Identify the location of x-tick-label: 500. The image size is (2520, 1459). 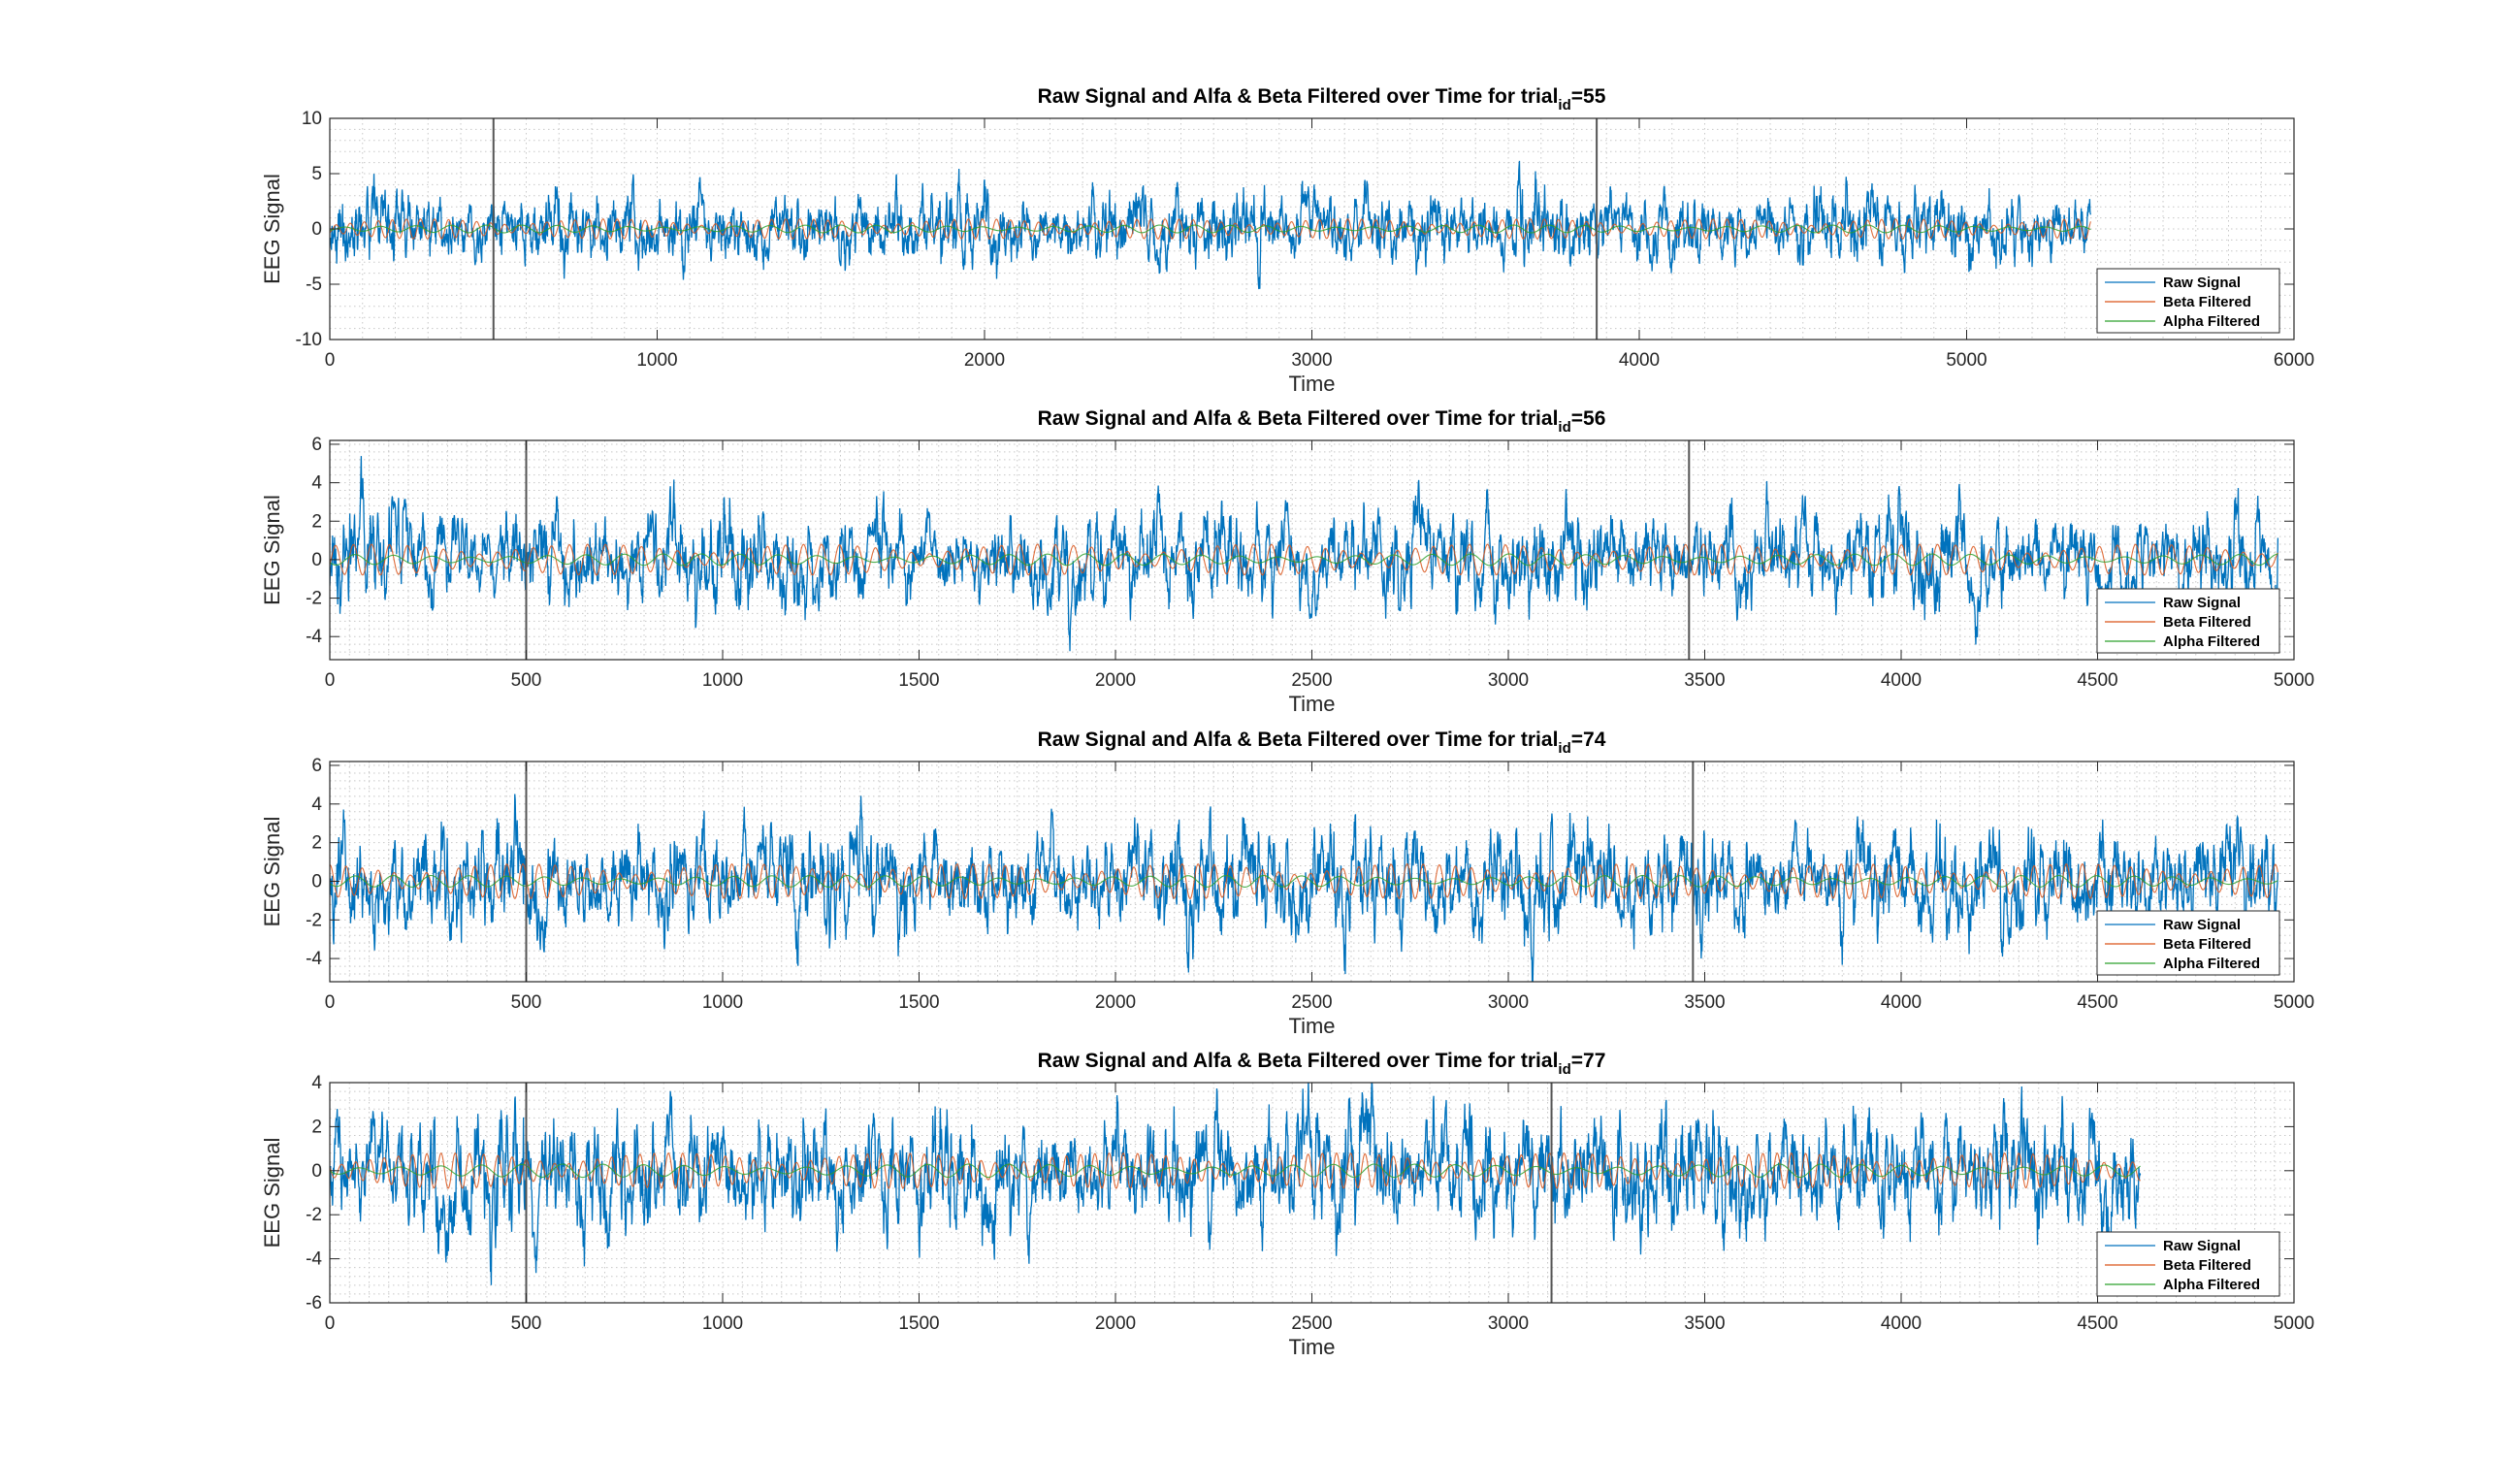
(526, 1323).